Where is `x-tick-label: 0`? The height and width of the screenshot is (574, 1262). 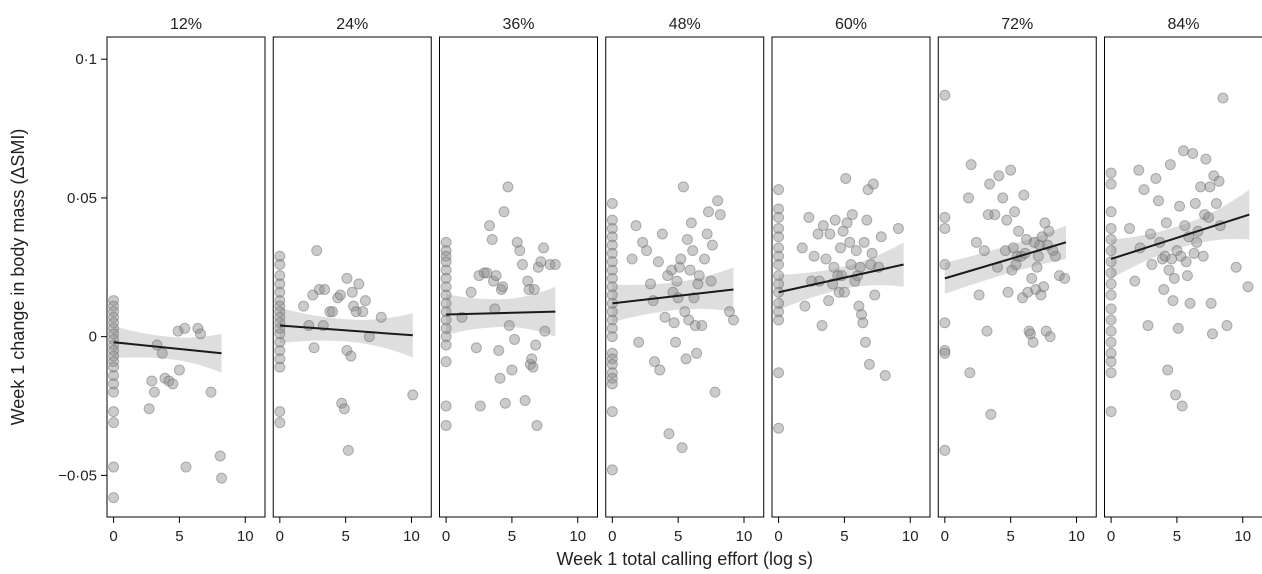
x-tick-label: 0 is located at coordinates (612, 536).